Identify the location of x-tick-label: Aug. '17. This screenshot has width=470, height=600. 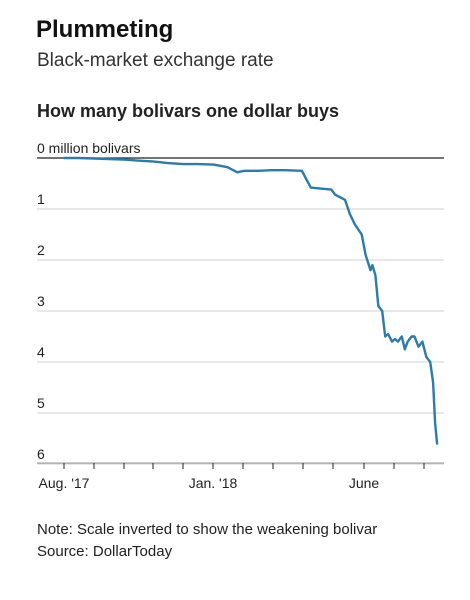
(64, 483).